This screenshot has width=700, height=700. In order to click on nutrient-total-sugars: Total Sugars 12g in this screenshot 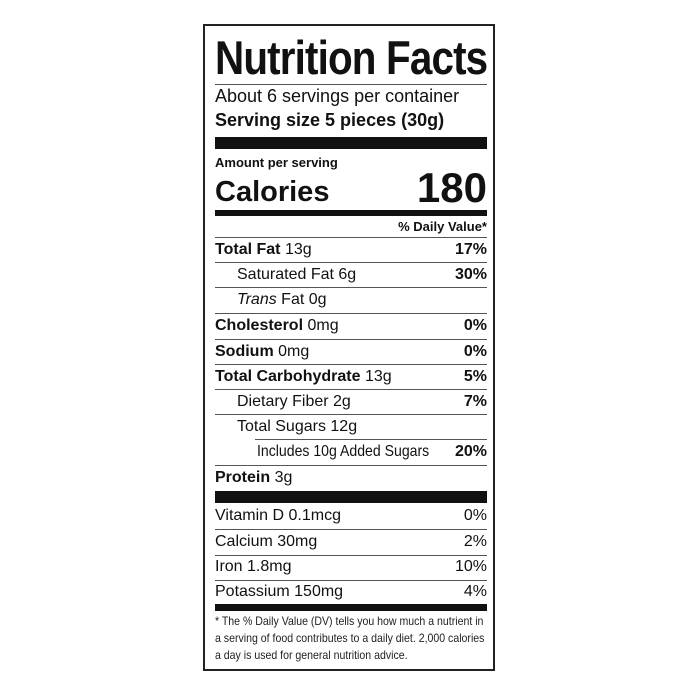, I will do `click(297, 426)`.